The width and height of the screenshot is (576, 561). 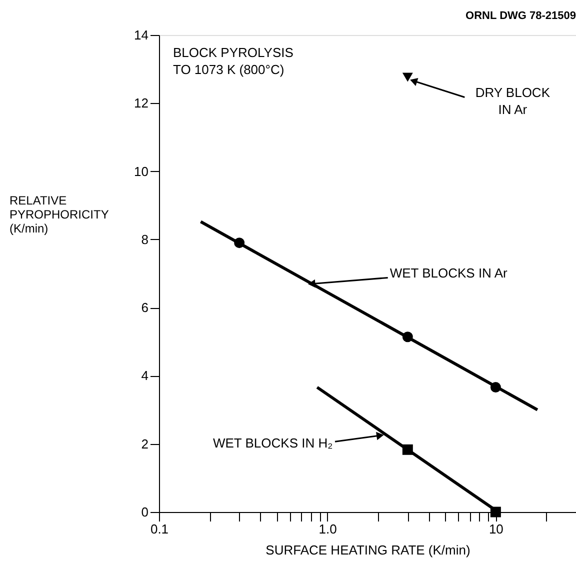 What do you see at coordinates (327, 529) in the screenshot?
I see `x-tick-label: 1.0` at bounding box center [327, 529].